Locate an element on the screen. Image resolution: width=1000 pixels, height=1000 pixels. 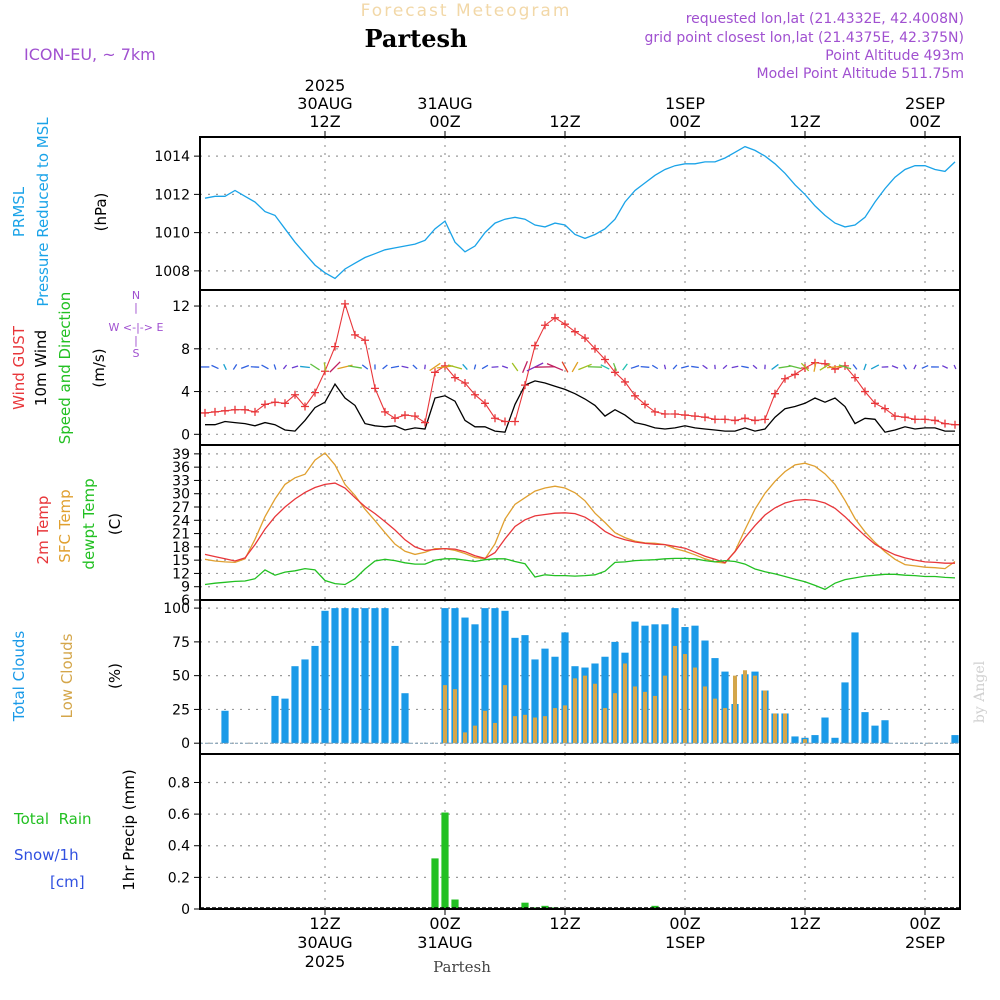
dewpt-line is located at coordinates (580, 574).